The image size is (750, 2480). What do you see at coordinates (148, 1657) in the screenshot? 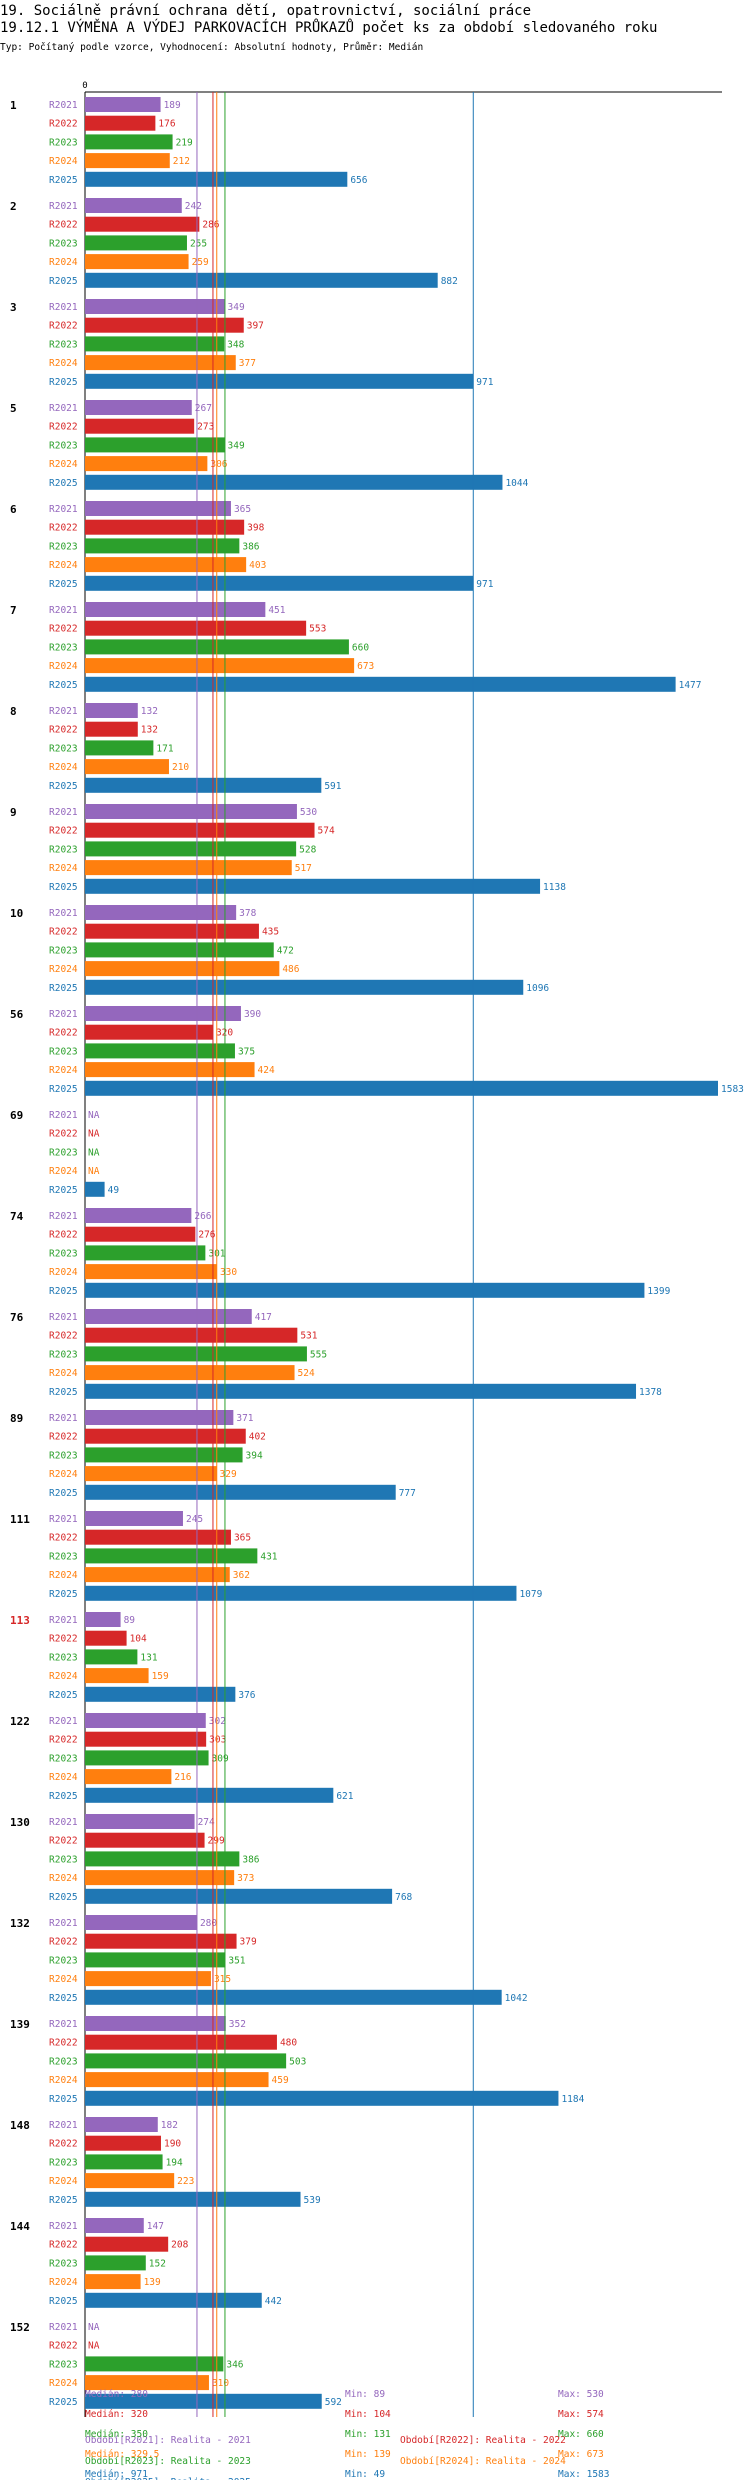
I see `bar-value-label: 131` at bounding box center [148, 1657].